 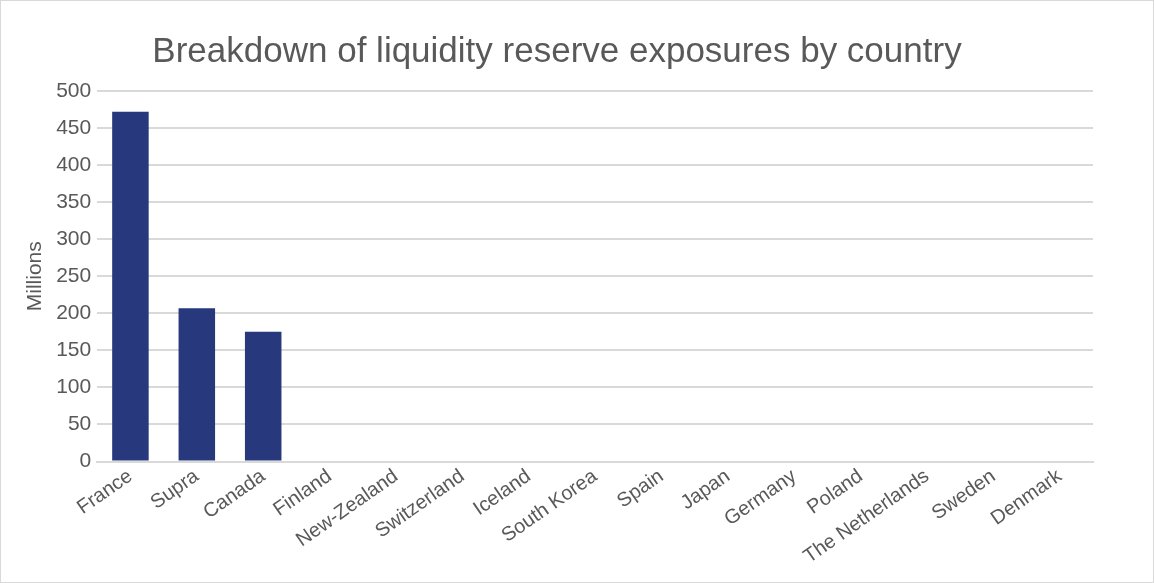 What do you see at coordinates (74, 275) in the screenshot?
I see `y-tick-label: 250` at bounding box center [74, 275].